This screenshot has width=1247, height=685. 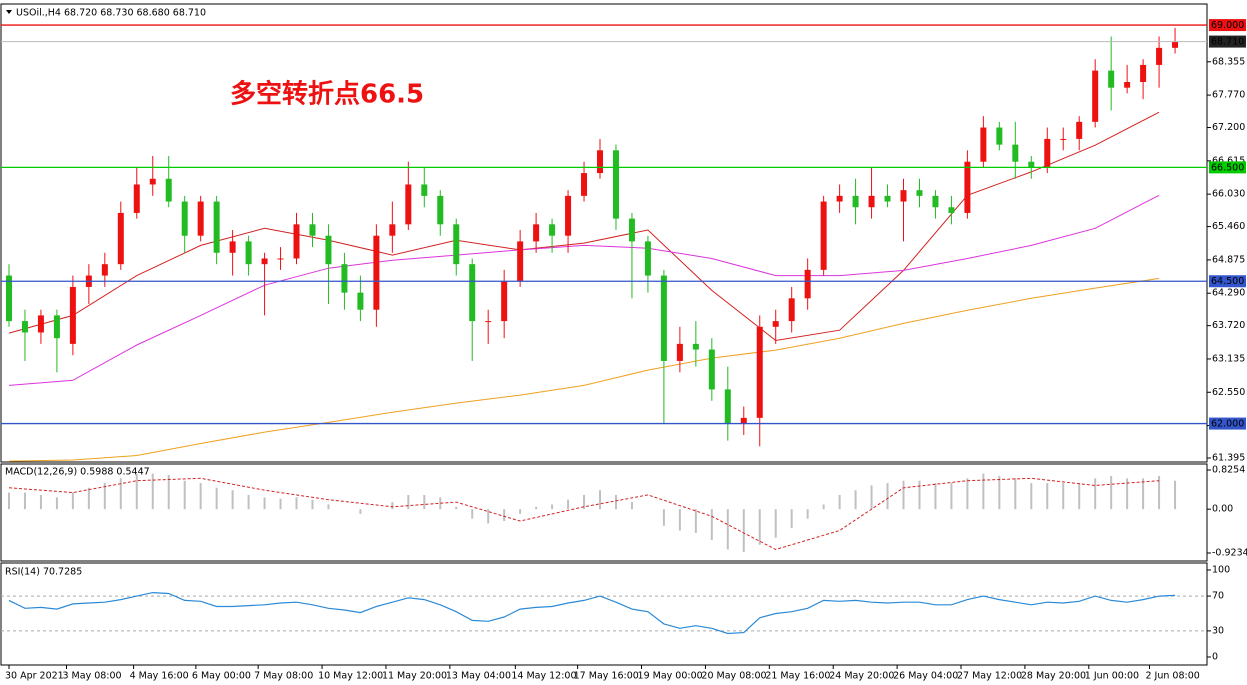 What do you see at coordinates (111, 13) in the screenshot?
I see `chart-header: USOil.,H4 68.720 68.730 68.680 68.710` at bounding box center [111, 13].